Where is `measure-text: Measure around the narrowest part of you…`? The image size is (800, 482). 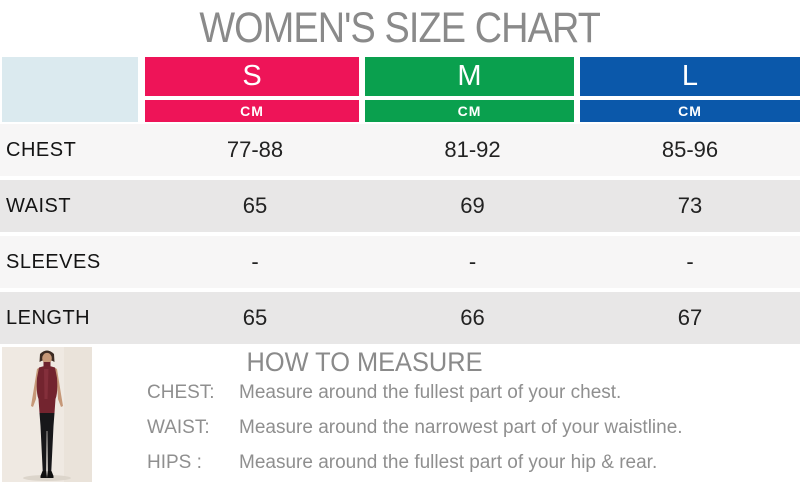 measure-text: Measure around the narrowest part of you… is located at coordinates (461, 427).